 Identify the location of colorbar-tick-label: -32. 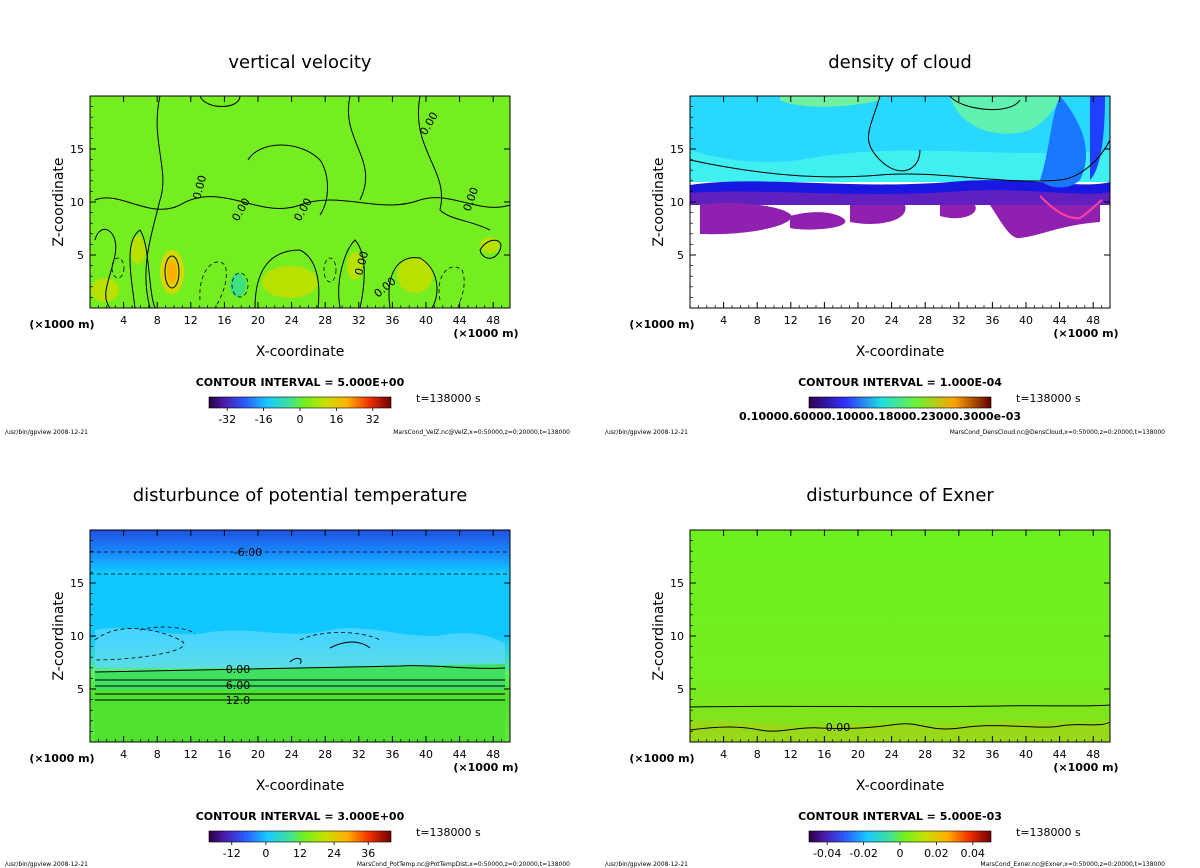
(227, 419).